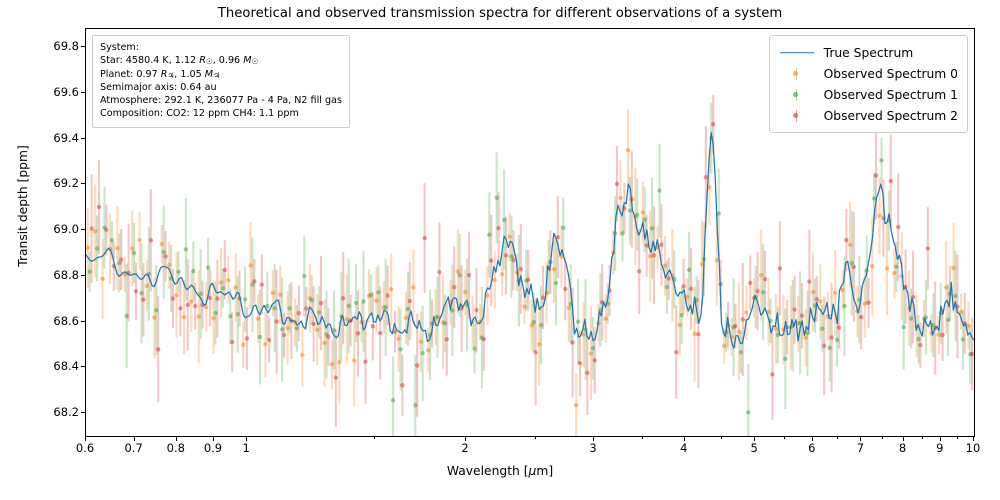 This screenshot has height=500, width=1000. Describe the element at coordinates (83, 321) in the screenshot. I see `y-tick-mark` at that location.